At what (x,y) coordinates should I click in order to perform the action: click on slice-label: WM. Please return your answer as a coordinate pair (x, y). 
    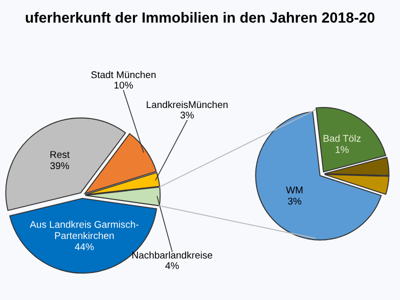
    Looking at the image, I should click on (294, 190).